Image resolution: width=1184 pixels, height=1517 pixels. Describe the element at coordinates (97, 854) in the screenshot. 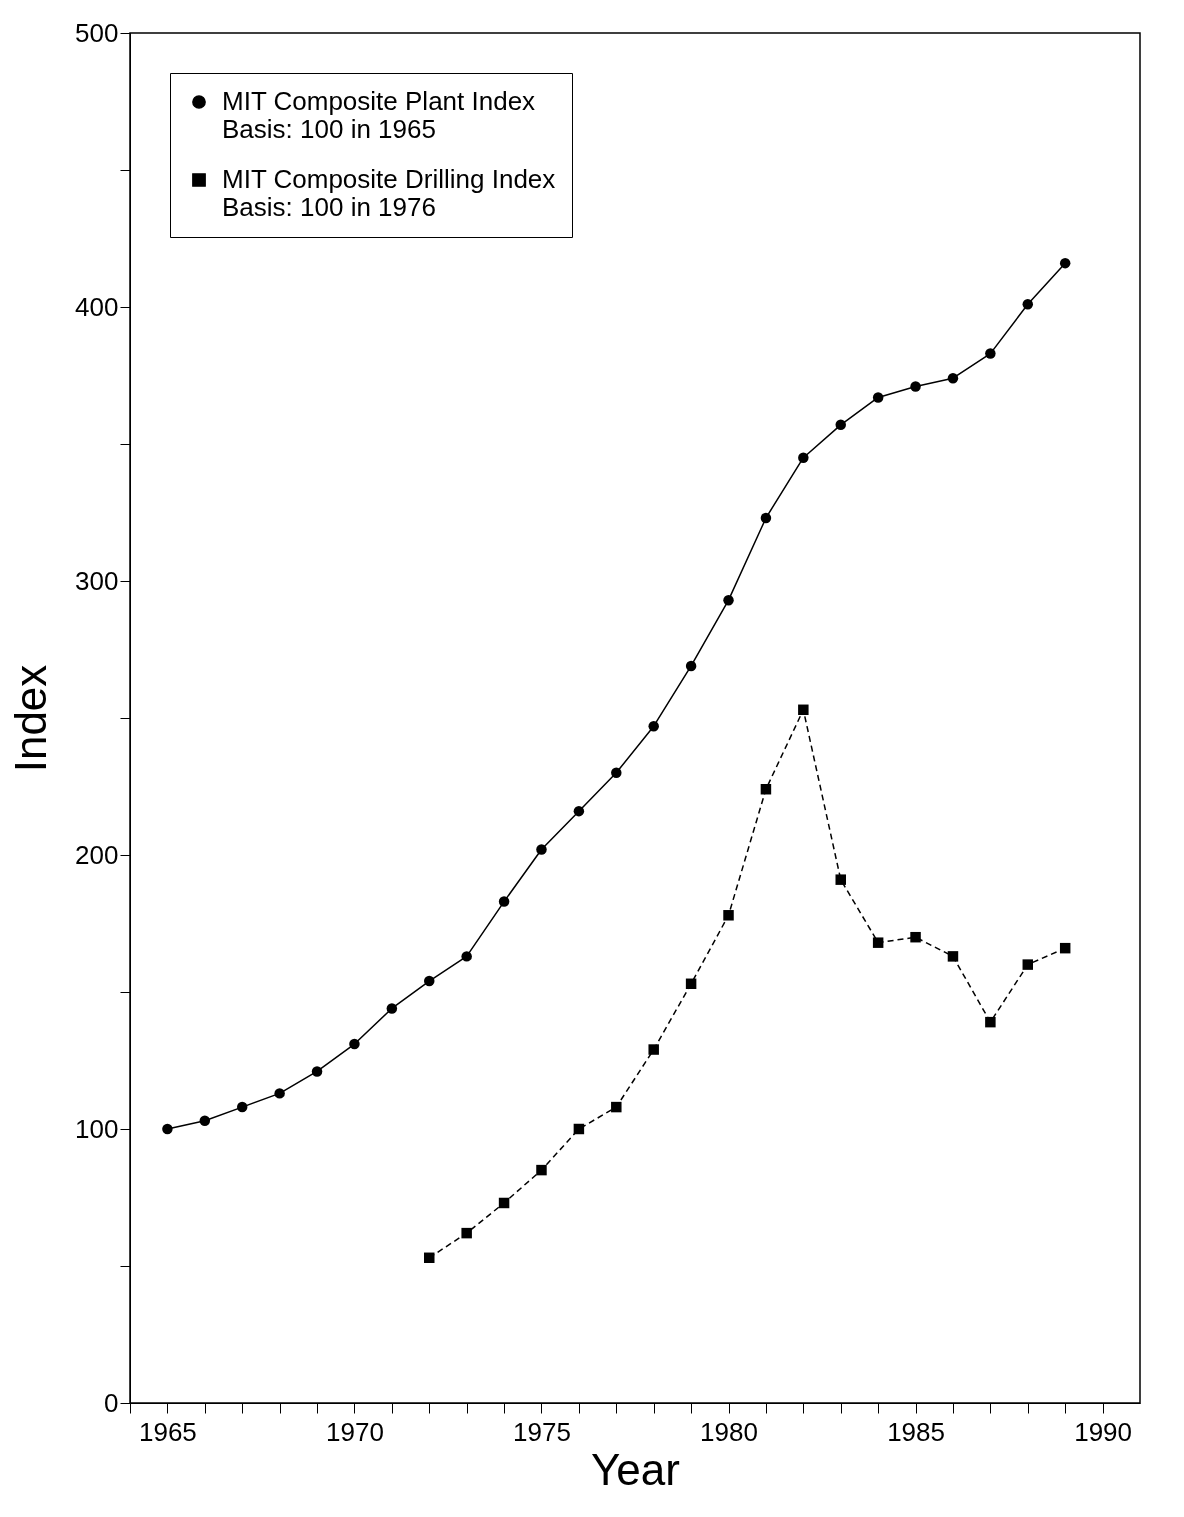

I see `y-tick-label: 200` at that location.